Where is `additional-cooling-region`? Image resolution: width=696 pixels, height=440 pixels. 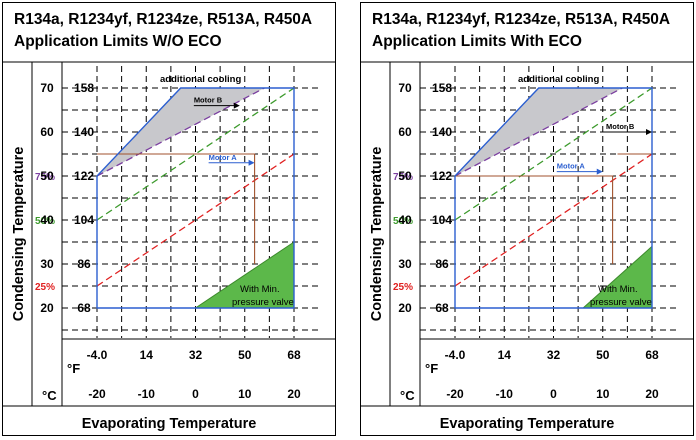 additional-cooling-region is located at coordinates (539, 132).